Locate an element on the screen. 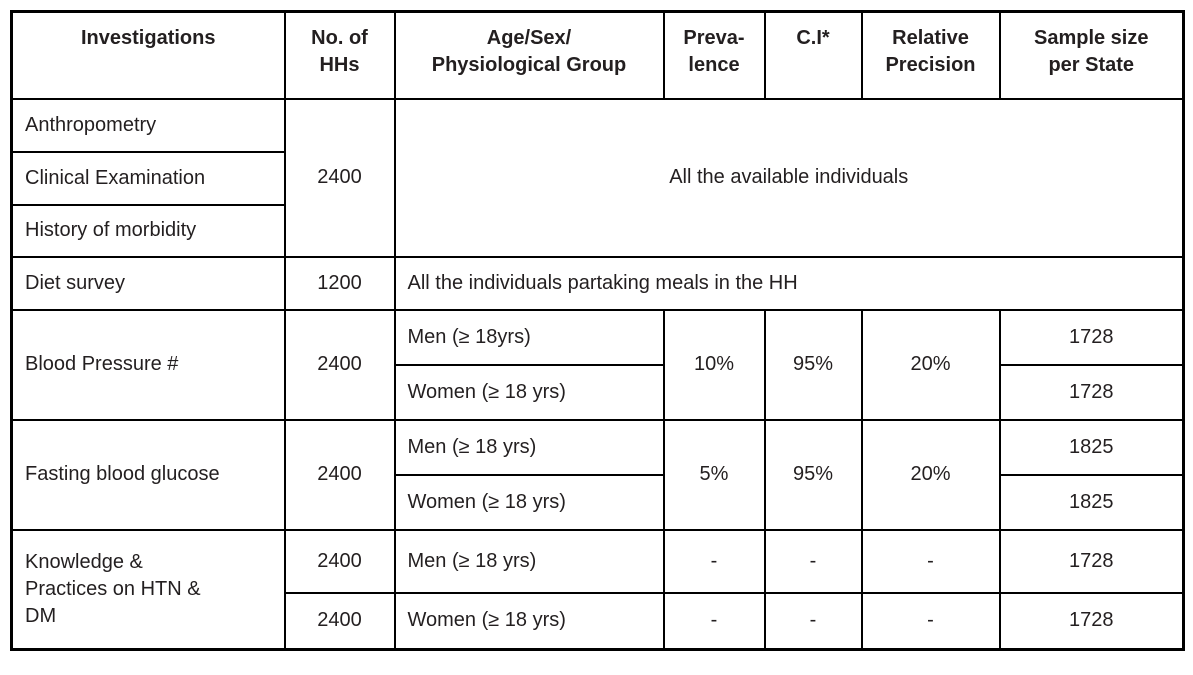 This screenshot has width=1193, height=675. cell-knowledge-men-ci: - is located at coordinates (813, 561).